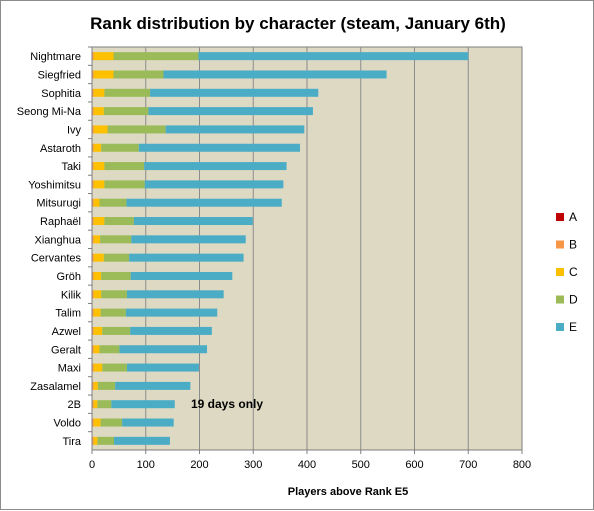 This screenshot has width=594, height=511. What do you see at coordinates (61, 94) in the screenshot?
I see `category-label: Sophitia` at bounding box center [61, 94].